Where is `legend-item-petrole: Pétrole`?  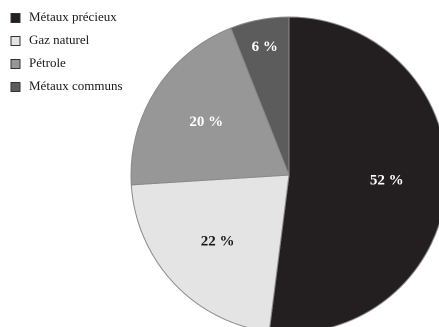 legend-item-petrole: Pétrole is located at coordinates (38, 62).